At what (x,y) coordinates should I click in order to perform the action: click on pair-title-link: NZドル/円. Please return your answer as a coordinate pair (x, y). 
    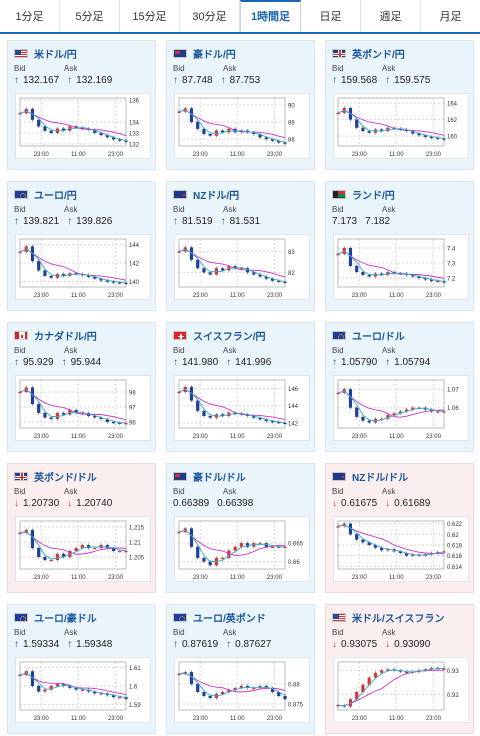
    Looking at the image, I should click on (206, 194).